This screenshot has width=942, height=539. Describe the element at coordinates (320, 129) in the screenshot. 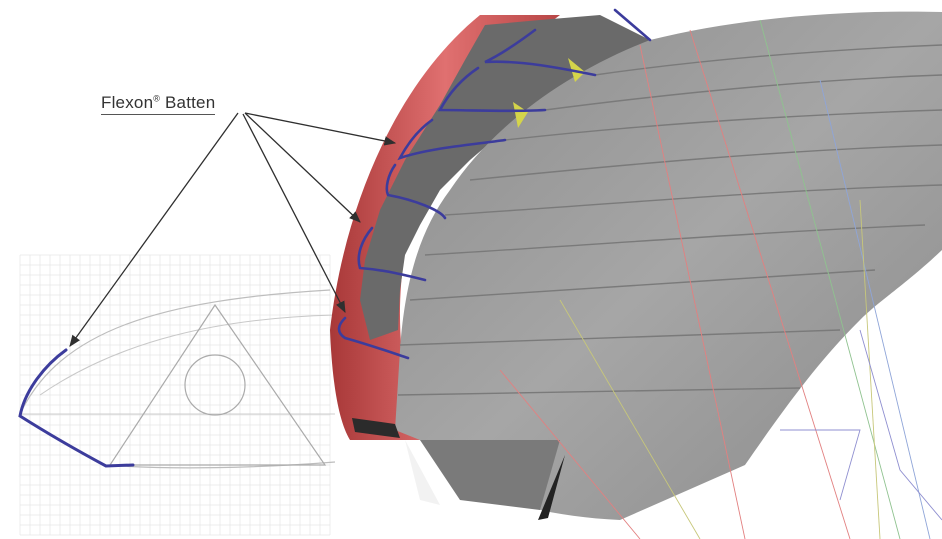

I see `arrow-to-upper-batten` at that location.